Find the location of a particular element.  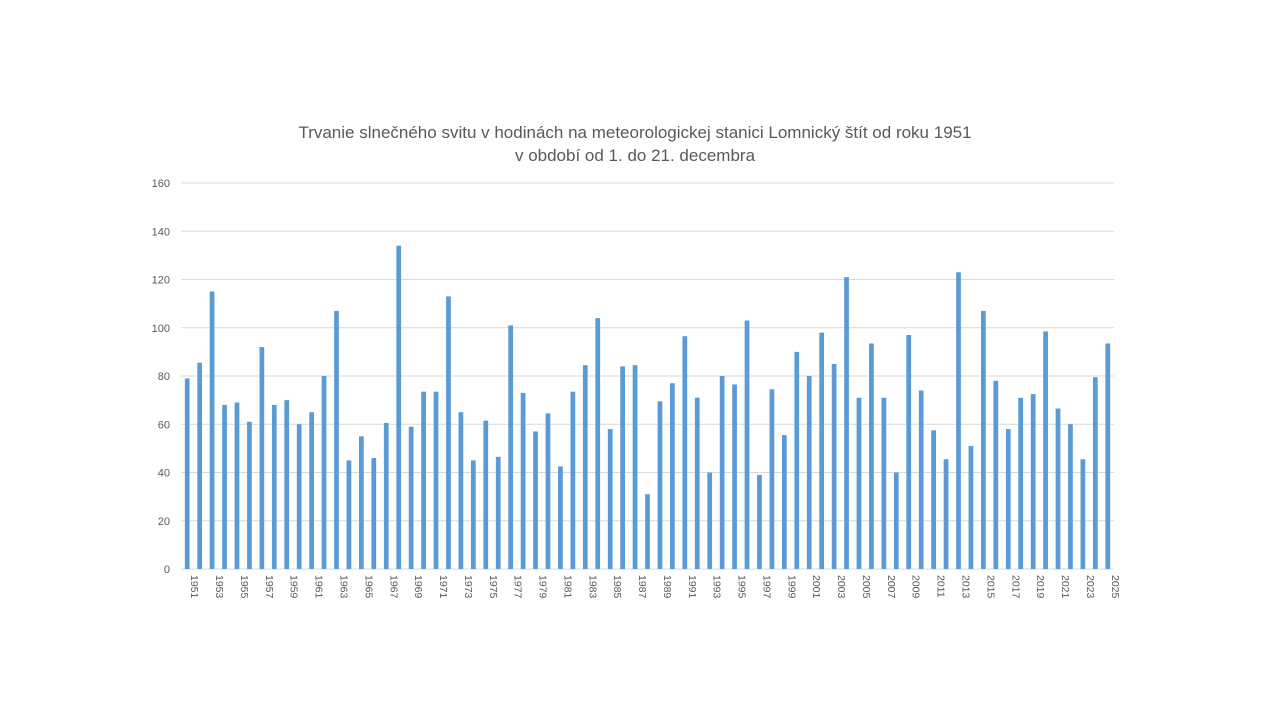

x-tick-label: 1973 is located at coordinates (468, 587).